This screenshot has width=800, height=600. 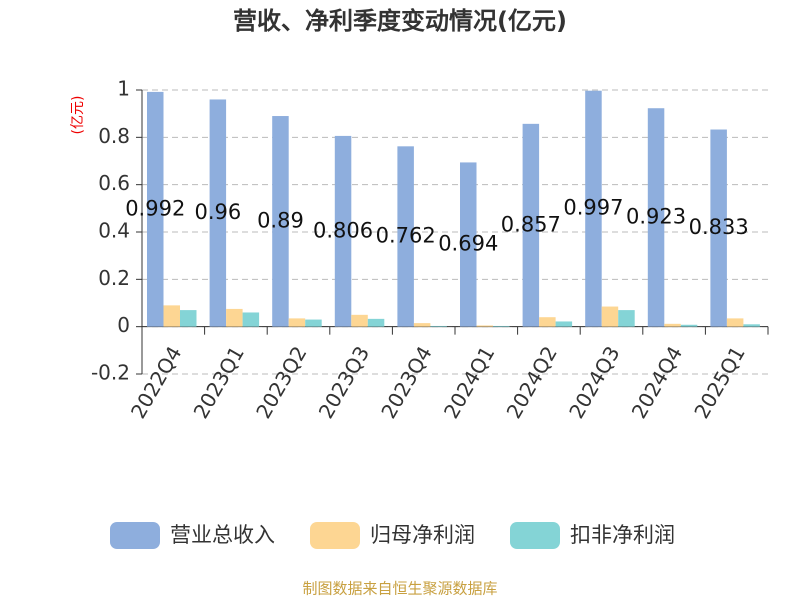 I want to click on legend-label: 扣非净利润, so click(x=622, y=535).